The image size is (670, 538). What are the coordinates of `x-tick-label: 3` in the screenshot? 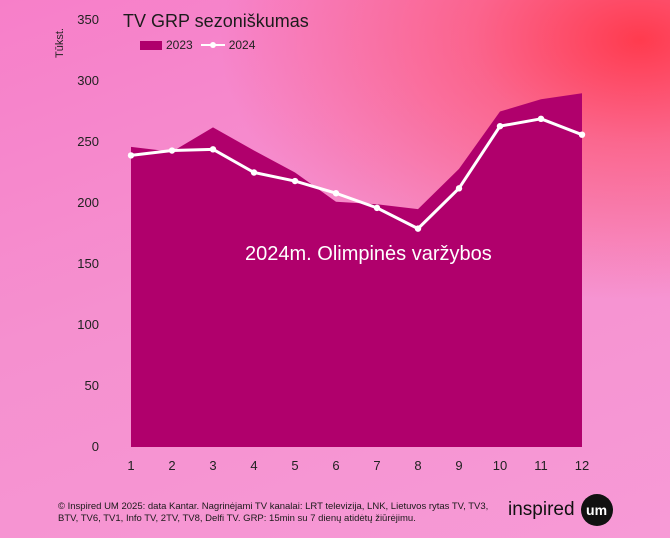 It's located at (212, 465).